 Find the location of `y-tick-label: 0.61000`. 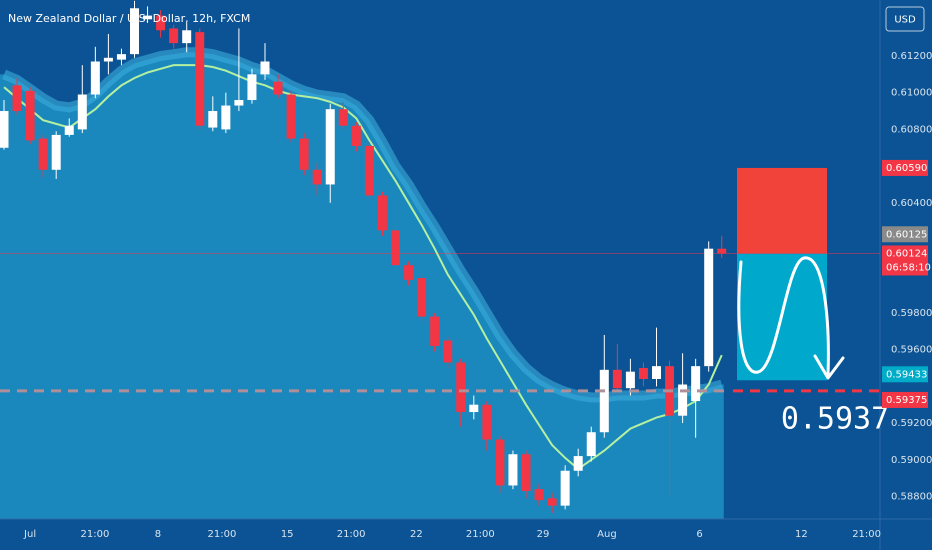

y-tick-label: 0.61000 is located at coordinates (911, 93).